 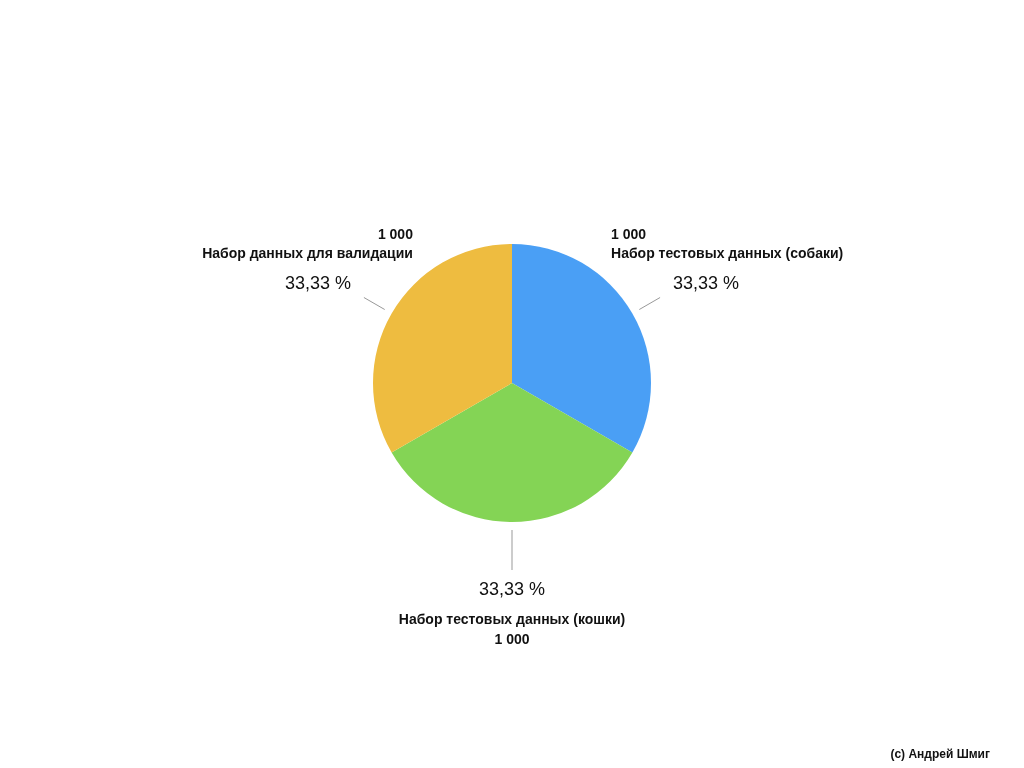 I want to click on text: (c) Андрей Шмиг, so click(x=940, y=754).